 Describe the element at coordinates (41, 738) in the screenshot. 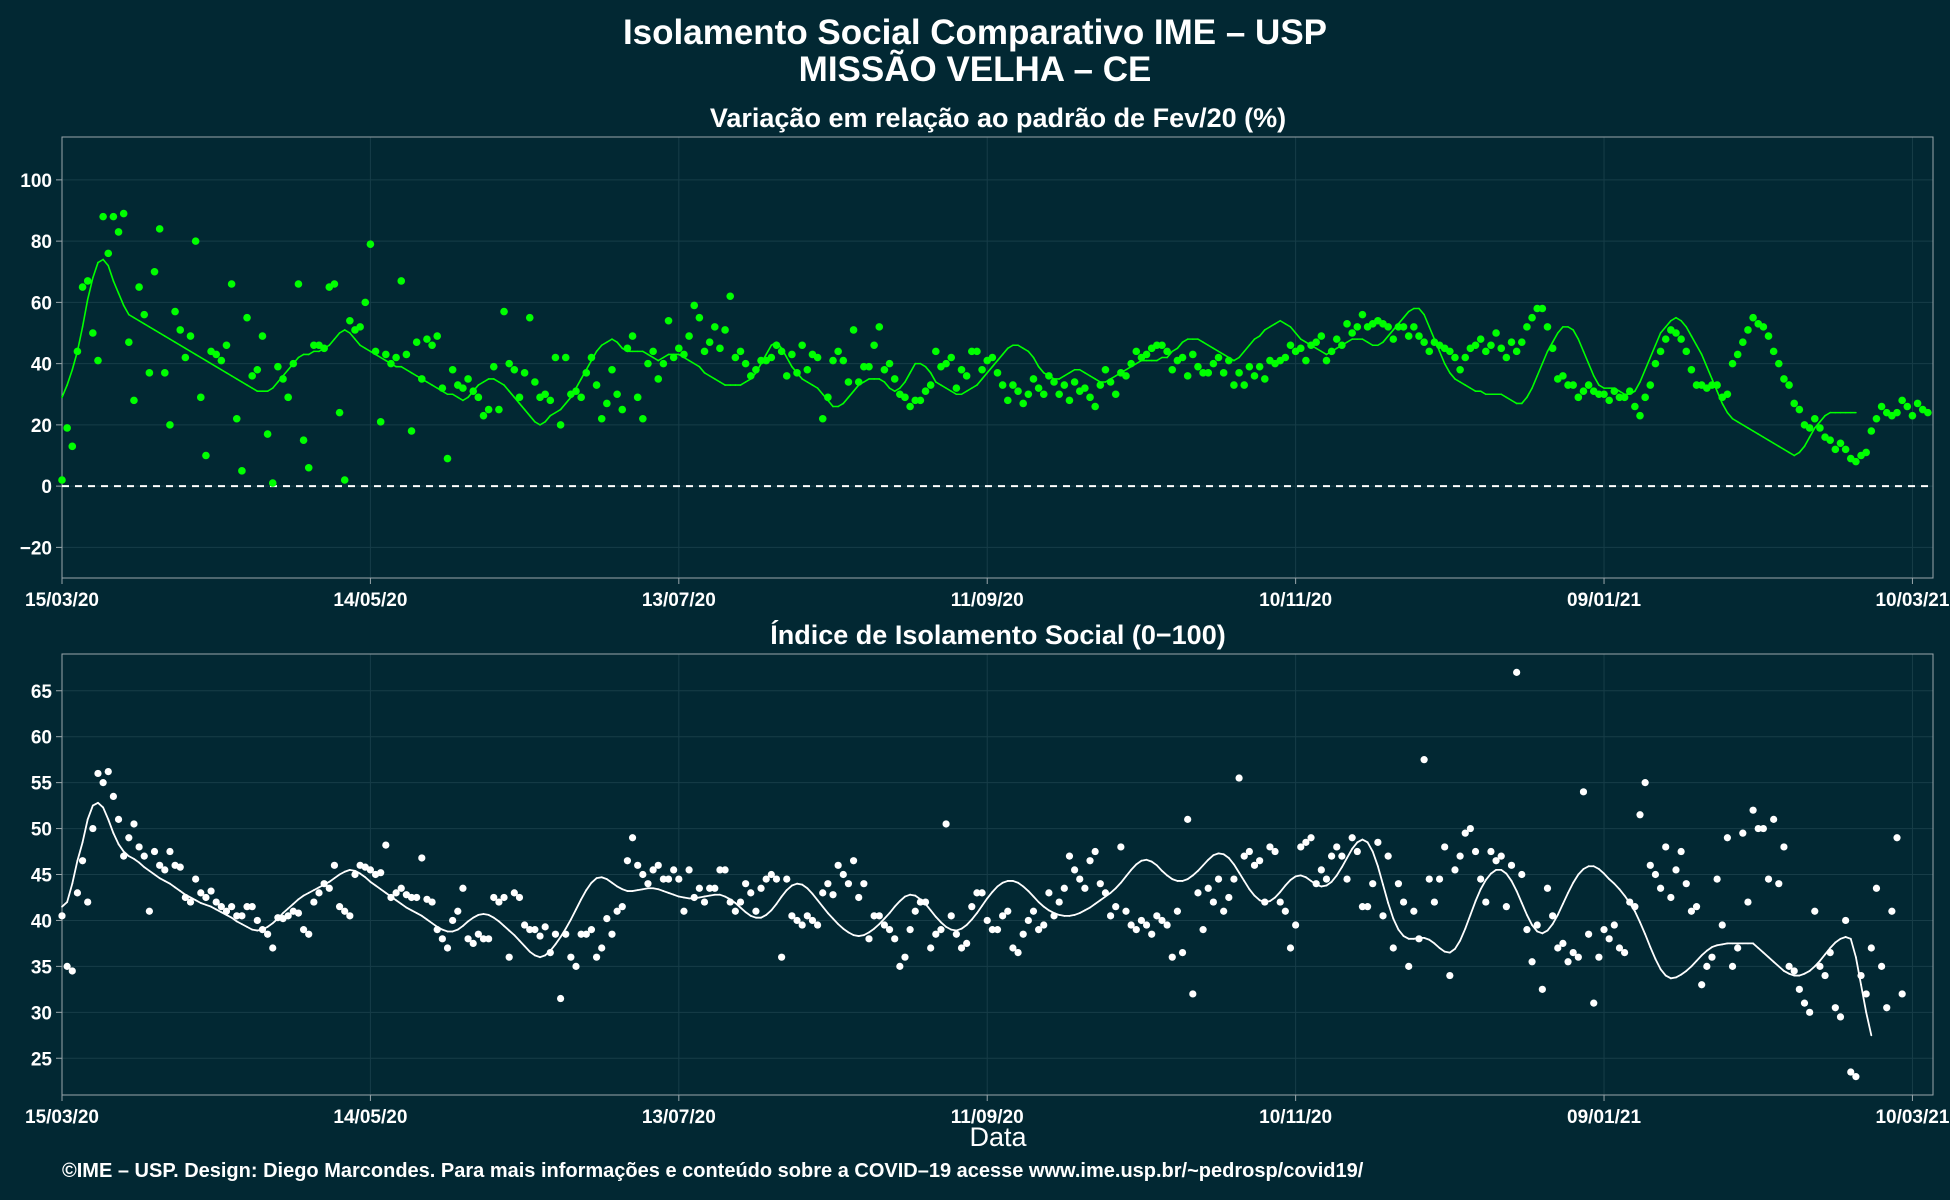

I see `index-y-tick-label: 60` at that location.